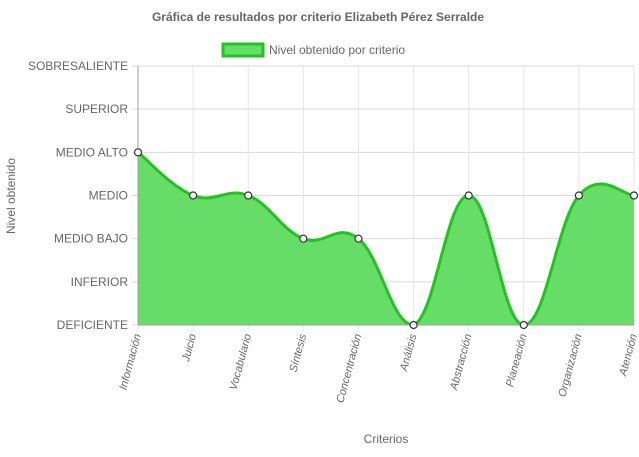 This screenshot has height=457, width=639. Describe the element at coordinates (517, 361) in the screenshot. I see `x-tick-label: Planeación` at that location.